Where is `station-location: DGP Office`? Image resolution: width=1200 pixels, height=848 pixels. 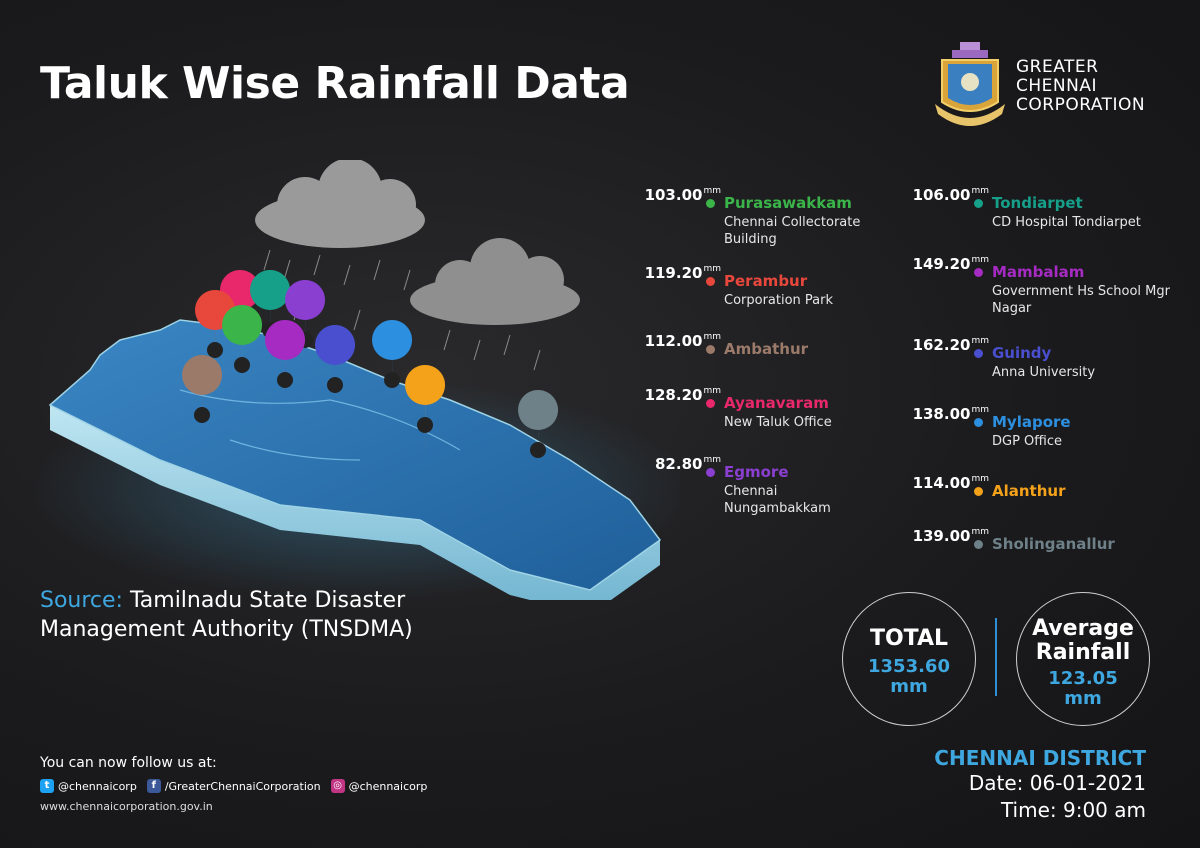 station-location: DGP Office is located at coordinates (1027, 441).